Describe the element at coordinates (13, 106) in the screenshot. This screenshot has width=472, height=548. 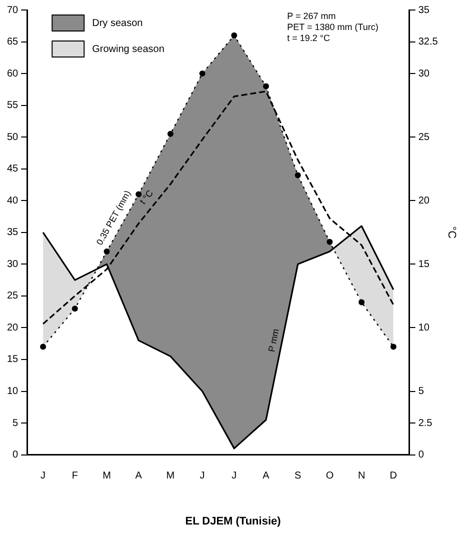
I see `y-tick-label: 55` at that location.